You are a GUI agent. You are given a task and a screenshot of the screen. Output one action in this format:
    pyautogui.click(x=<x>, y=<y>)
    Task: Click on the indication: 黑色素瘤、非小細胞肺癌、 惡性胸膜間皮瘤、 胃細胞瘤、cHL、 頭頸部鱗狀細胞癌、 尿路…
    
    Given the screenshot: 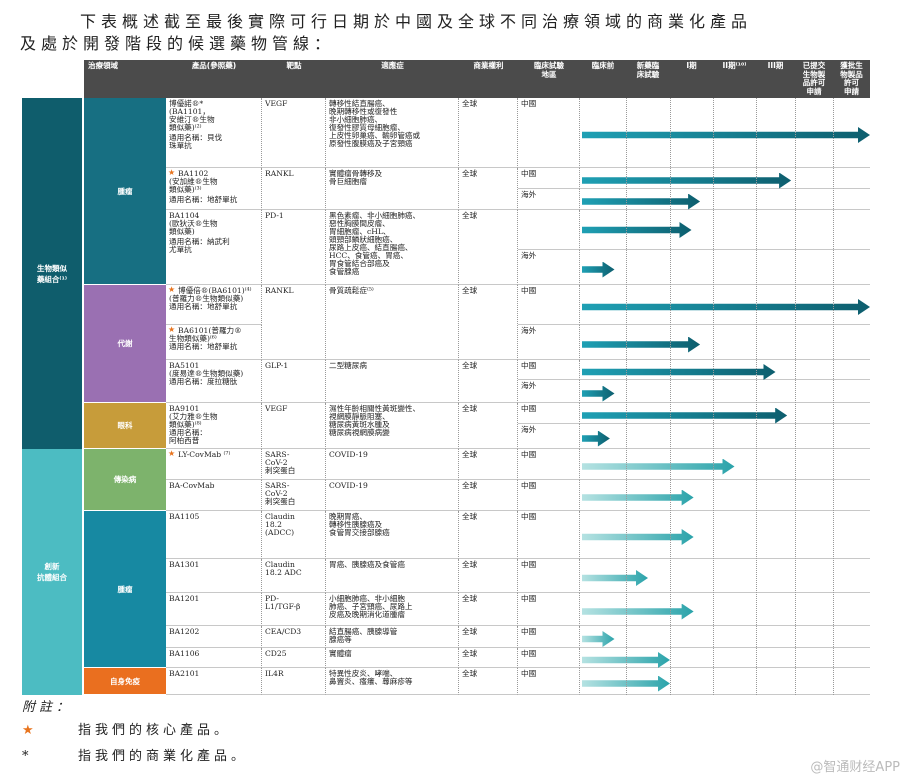 What is the action you would take?
    pyautogui.click(x=392, y=247)
    